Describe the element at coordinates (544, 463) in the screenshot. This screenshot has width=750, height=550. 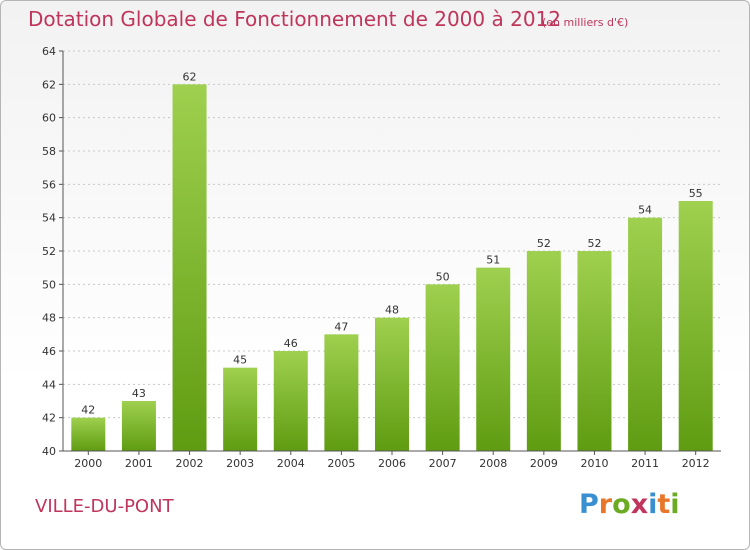
I see `x-tick-label-2009: 2009` at that location.